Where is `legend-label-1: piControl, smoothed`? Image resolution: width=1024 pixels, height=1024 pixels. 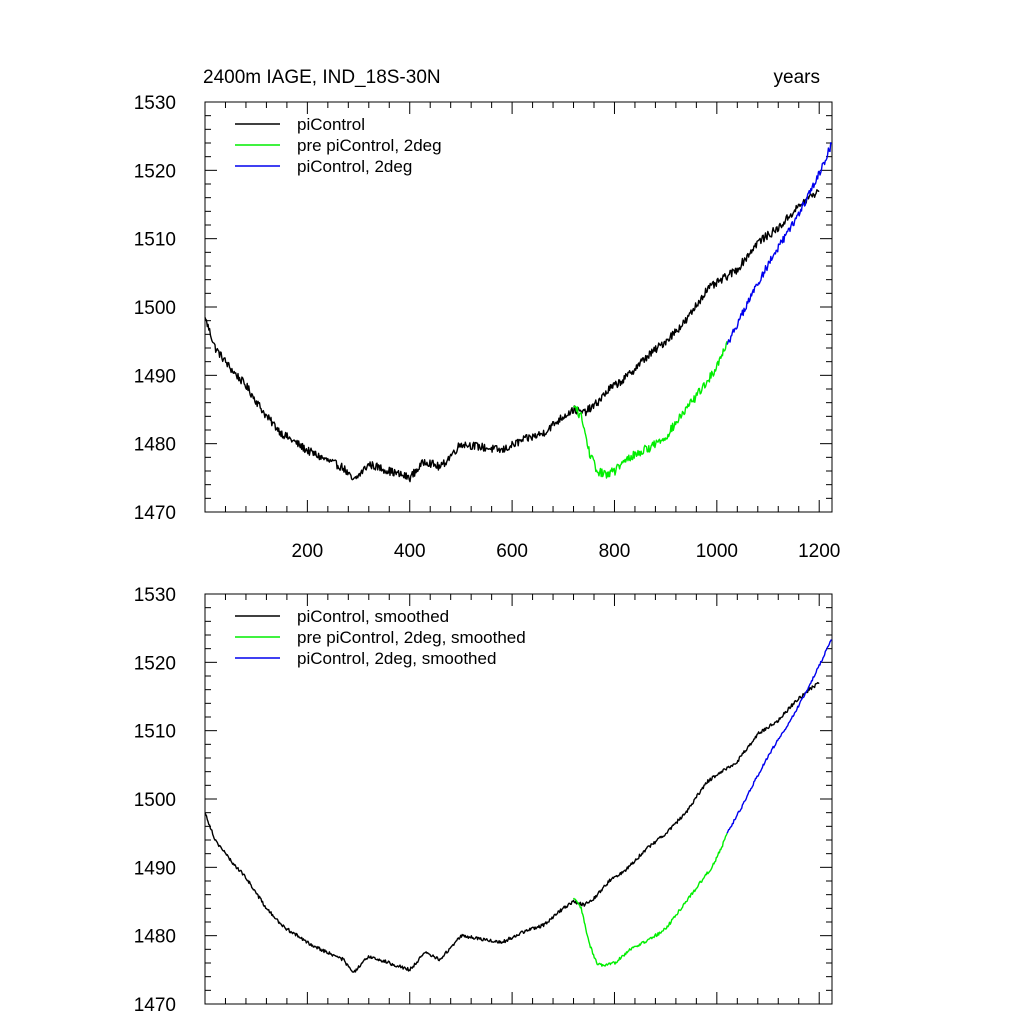 legend-label-1: piControl, smoothed is located at coordinates (373, 616).